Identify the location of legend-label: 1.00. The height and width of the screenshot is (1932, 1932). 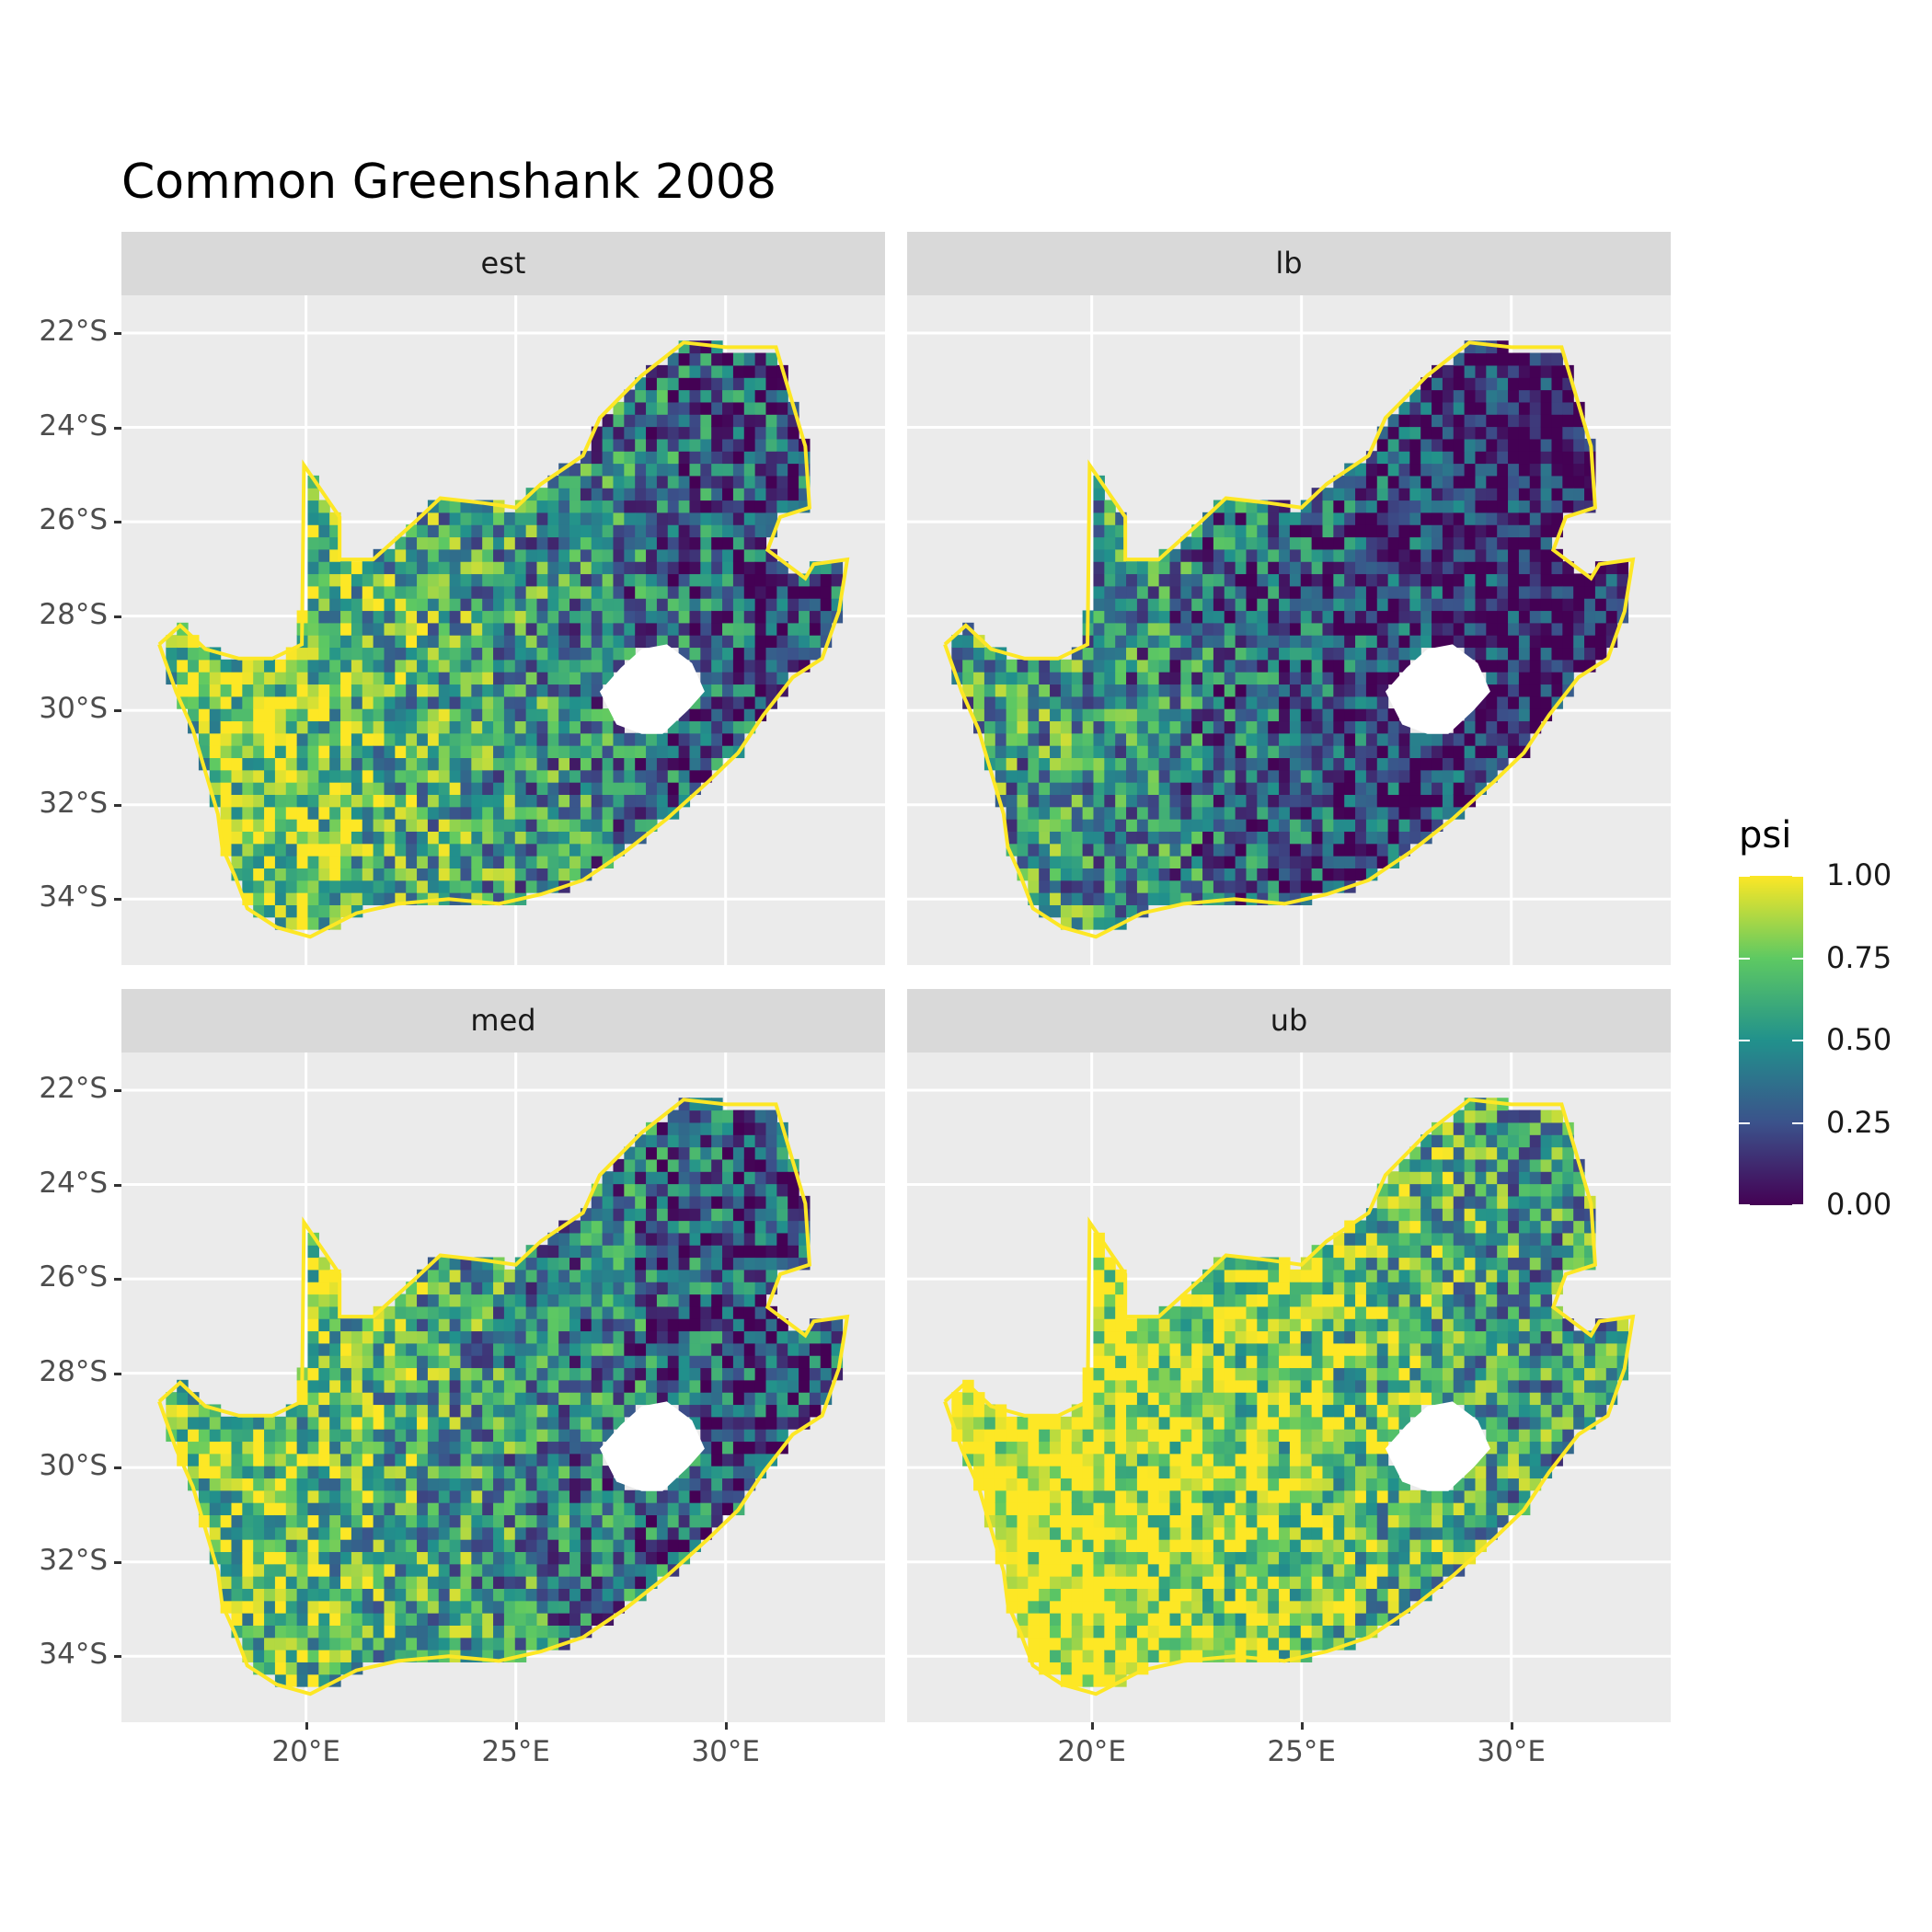
(1859, 874).